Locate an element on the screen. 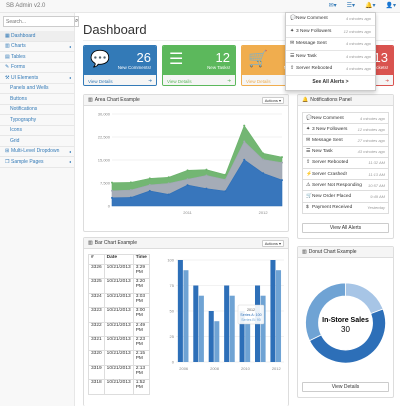  table-row: 3323 10/21/2013 3:00 PM is located at coordinates (119, 315).